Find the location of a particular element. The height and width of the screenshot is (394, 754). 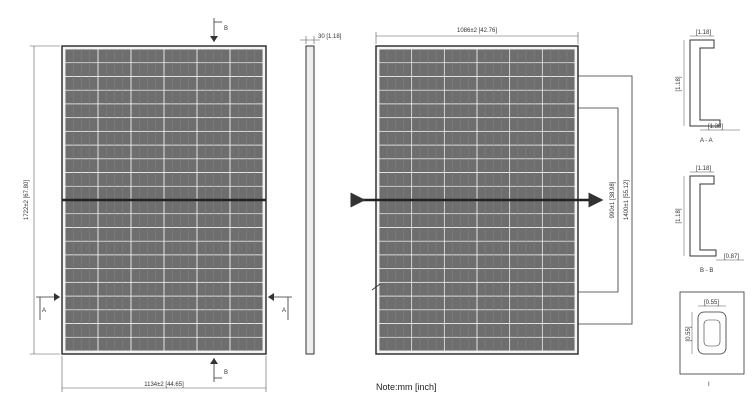

section-b-base-label: [0.87] is located at coordinates (731, 257).